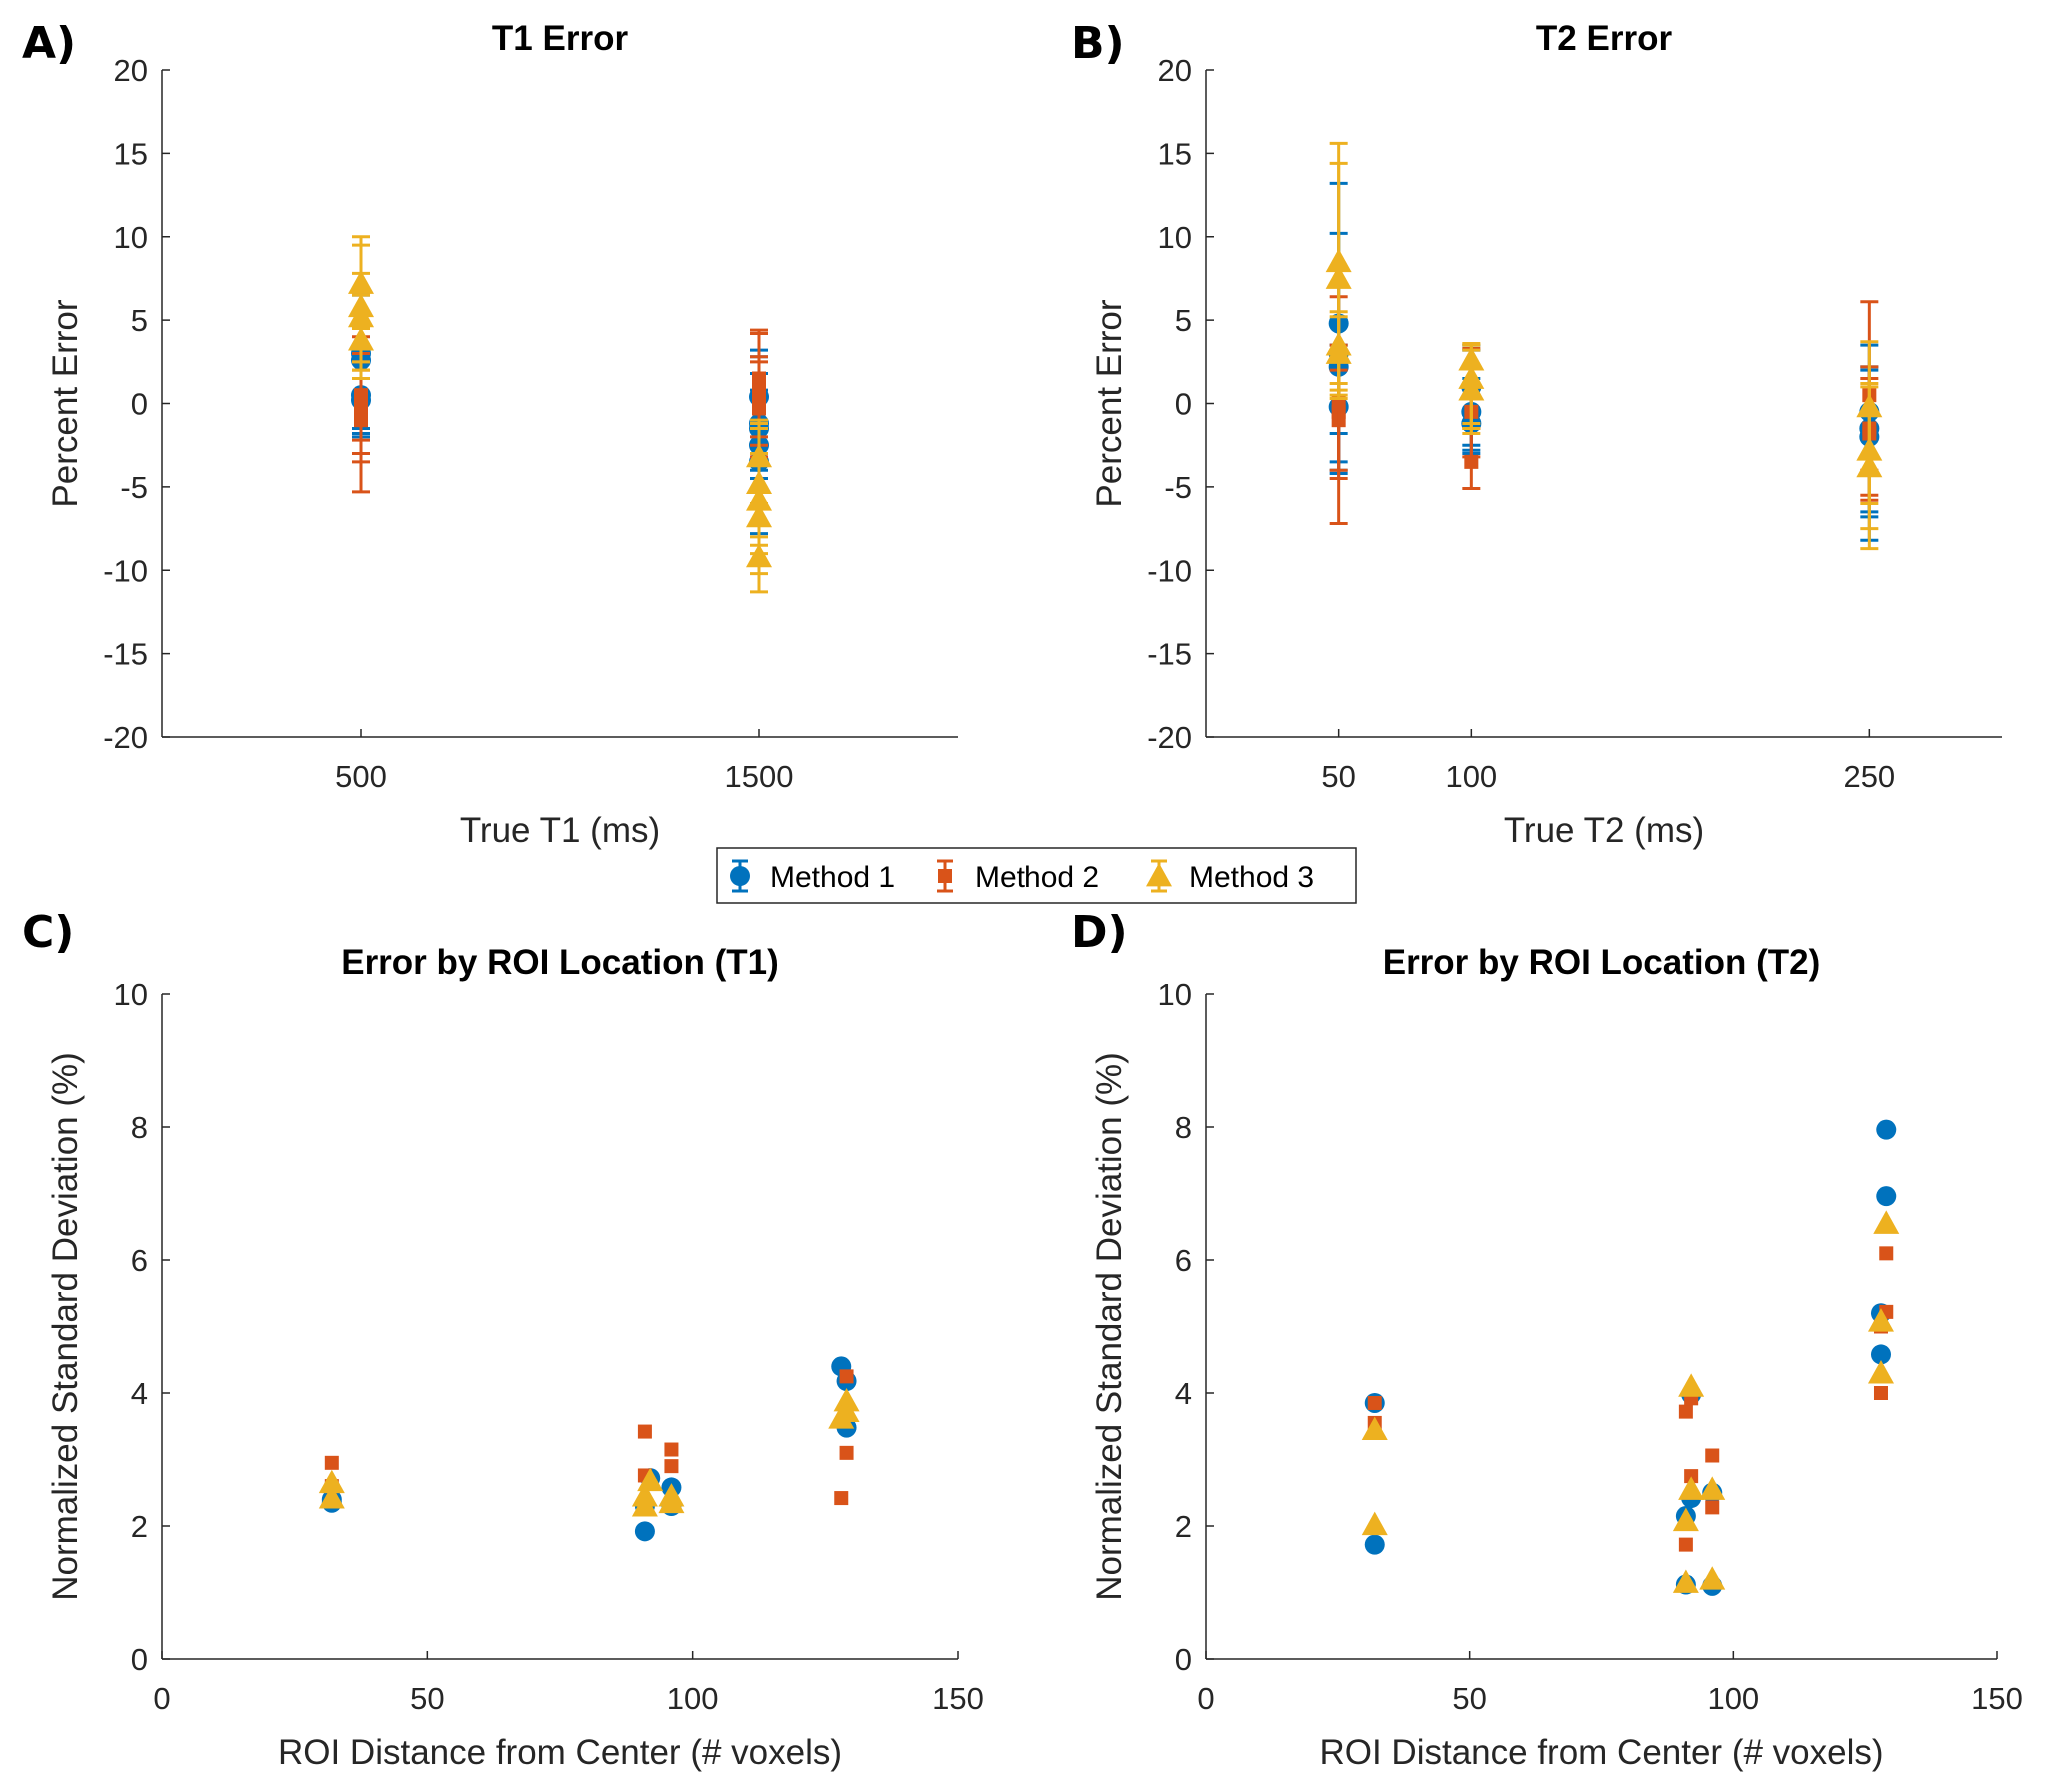 This screenshot has width=2052, height=1792. What do you see at coordinates (759, 776) in the screenshot?
I see `x-tick-label: 1500` at bounding box center [759, 776].